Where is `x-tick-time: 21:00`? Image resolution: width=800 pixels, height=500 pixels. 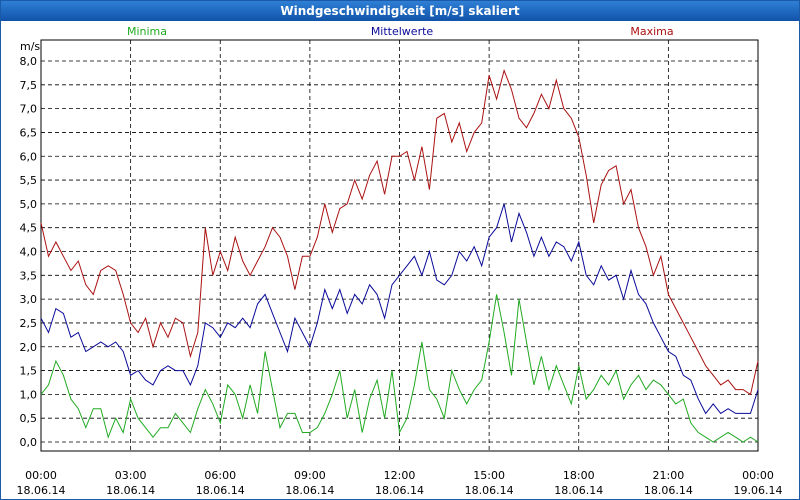
x-tick-time: 21:00 is located at coordinates (669, 475).